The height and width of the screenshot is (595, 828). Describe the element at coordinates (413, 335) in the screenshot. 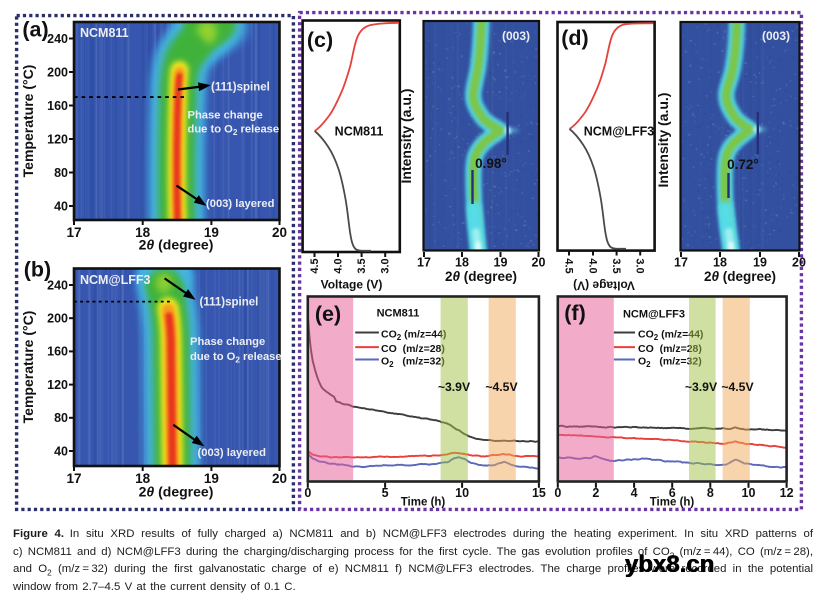

I see `svg-text: CO2 (m/z=44)` at that location.